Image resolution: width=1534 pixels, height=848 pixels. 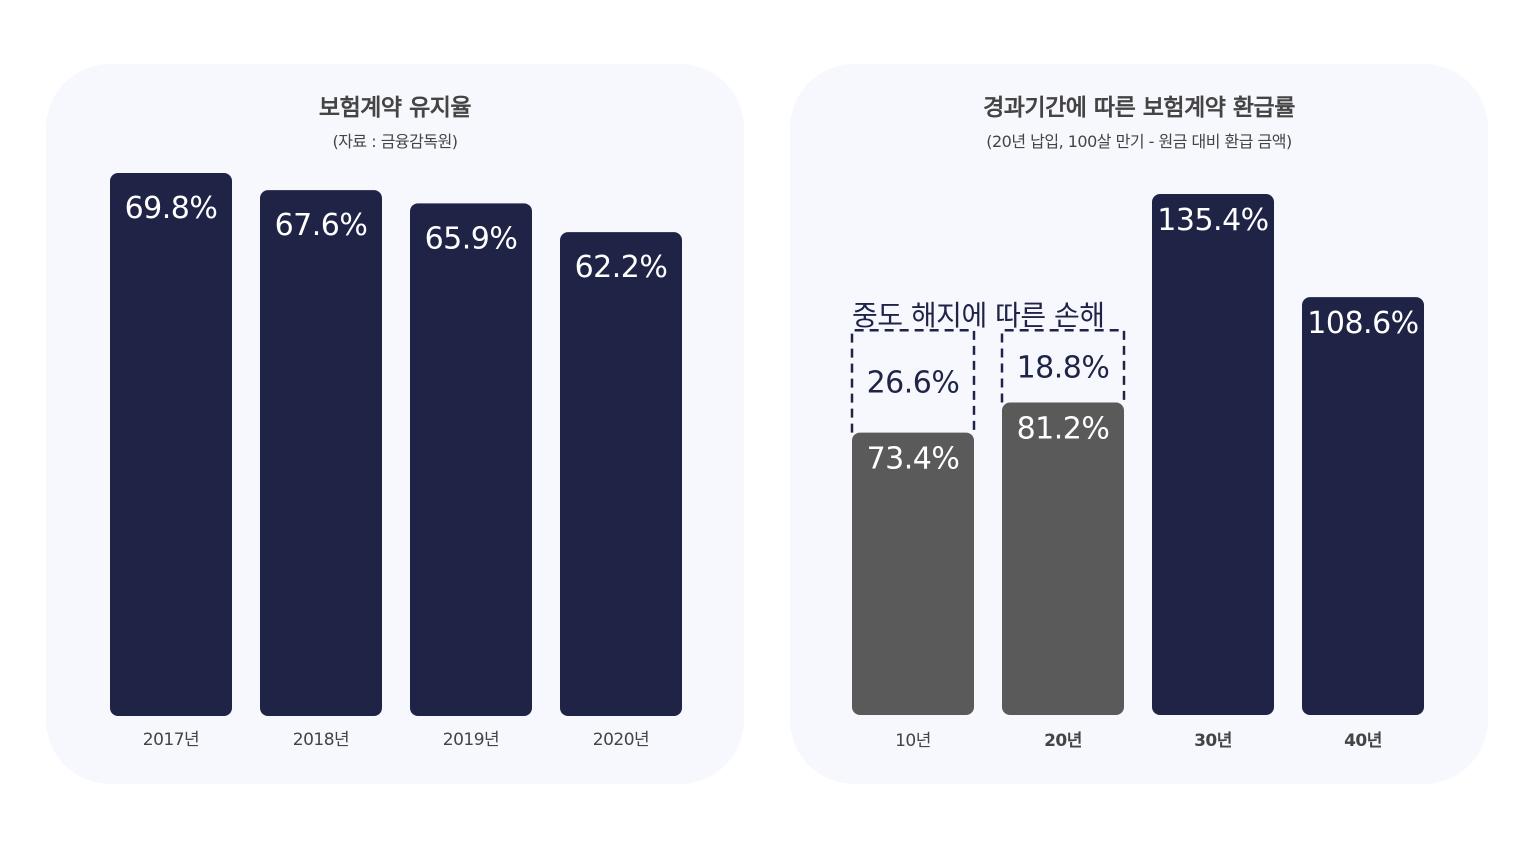 I want to click on retention-chart-title: 보험계약 유지율, so click(x=395, y=108).